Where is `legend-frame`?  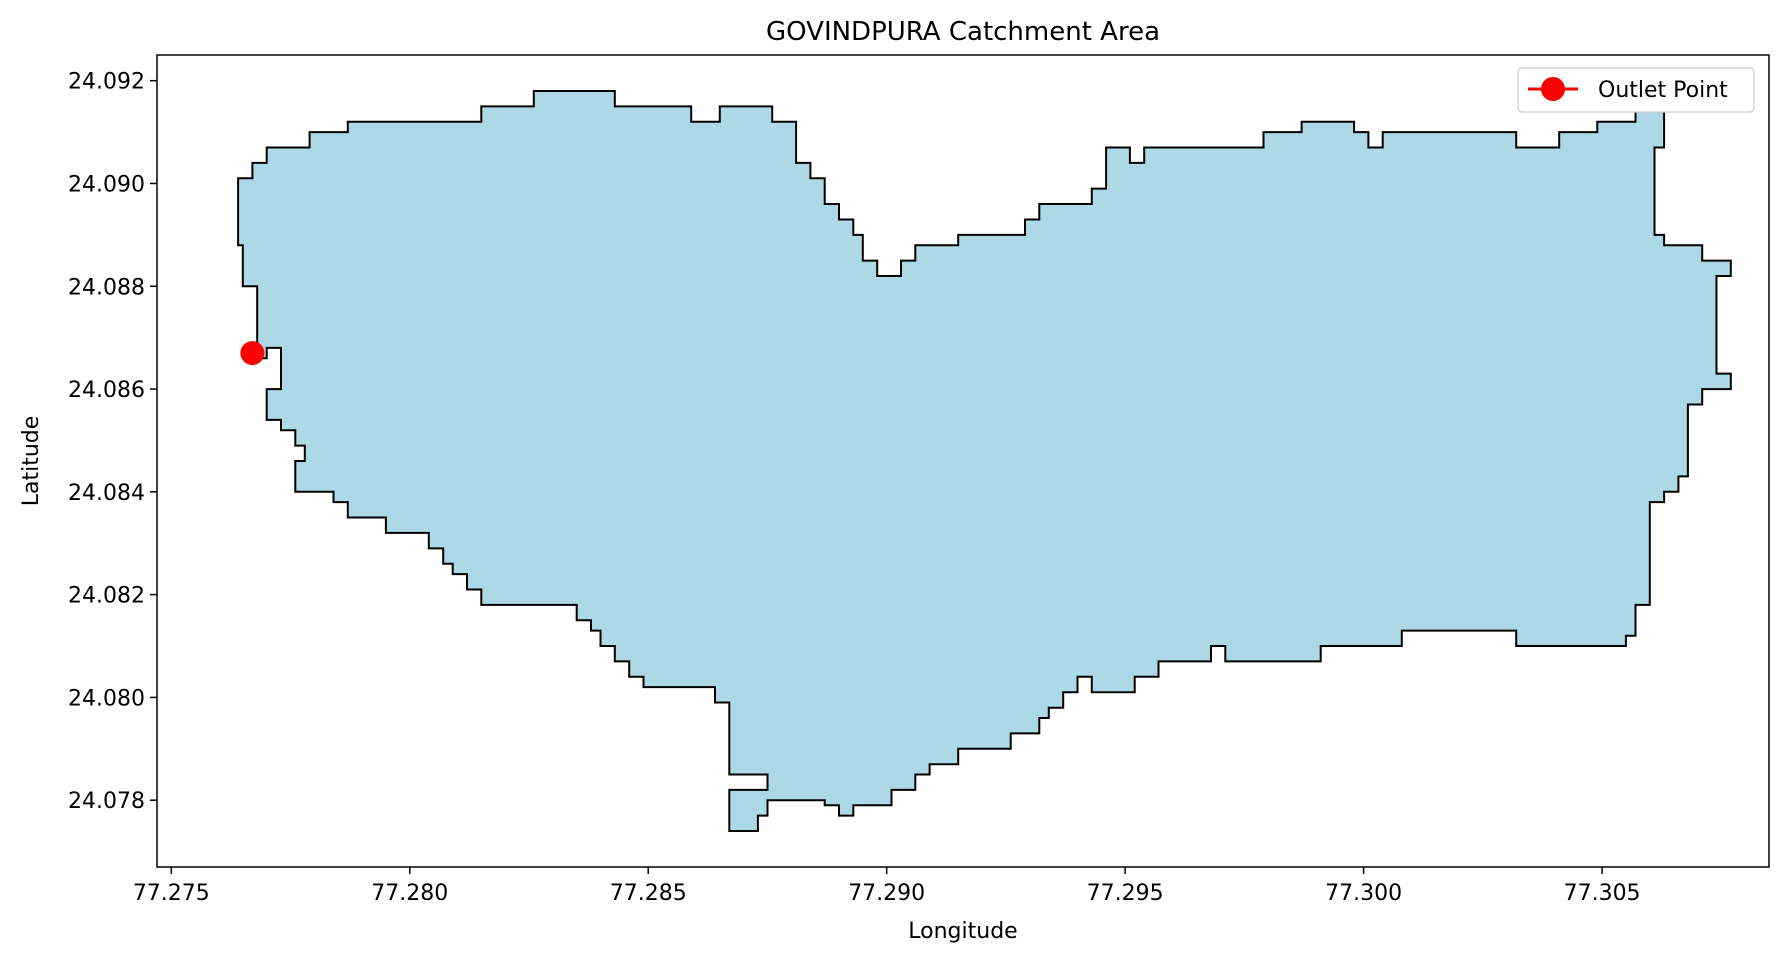
legend-frame is located at coordinates (1636, 90).